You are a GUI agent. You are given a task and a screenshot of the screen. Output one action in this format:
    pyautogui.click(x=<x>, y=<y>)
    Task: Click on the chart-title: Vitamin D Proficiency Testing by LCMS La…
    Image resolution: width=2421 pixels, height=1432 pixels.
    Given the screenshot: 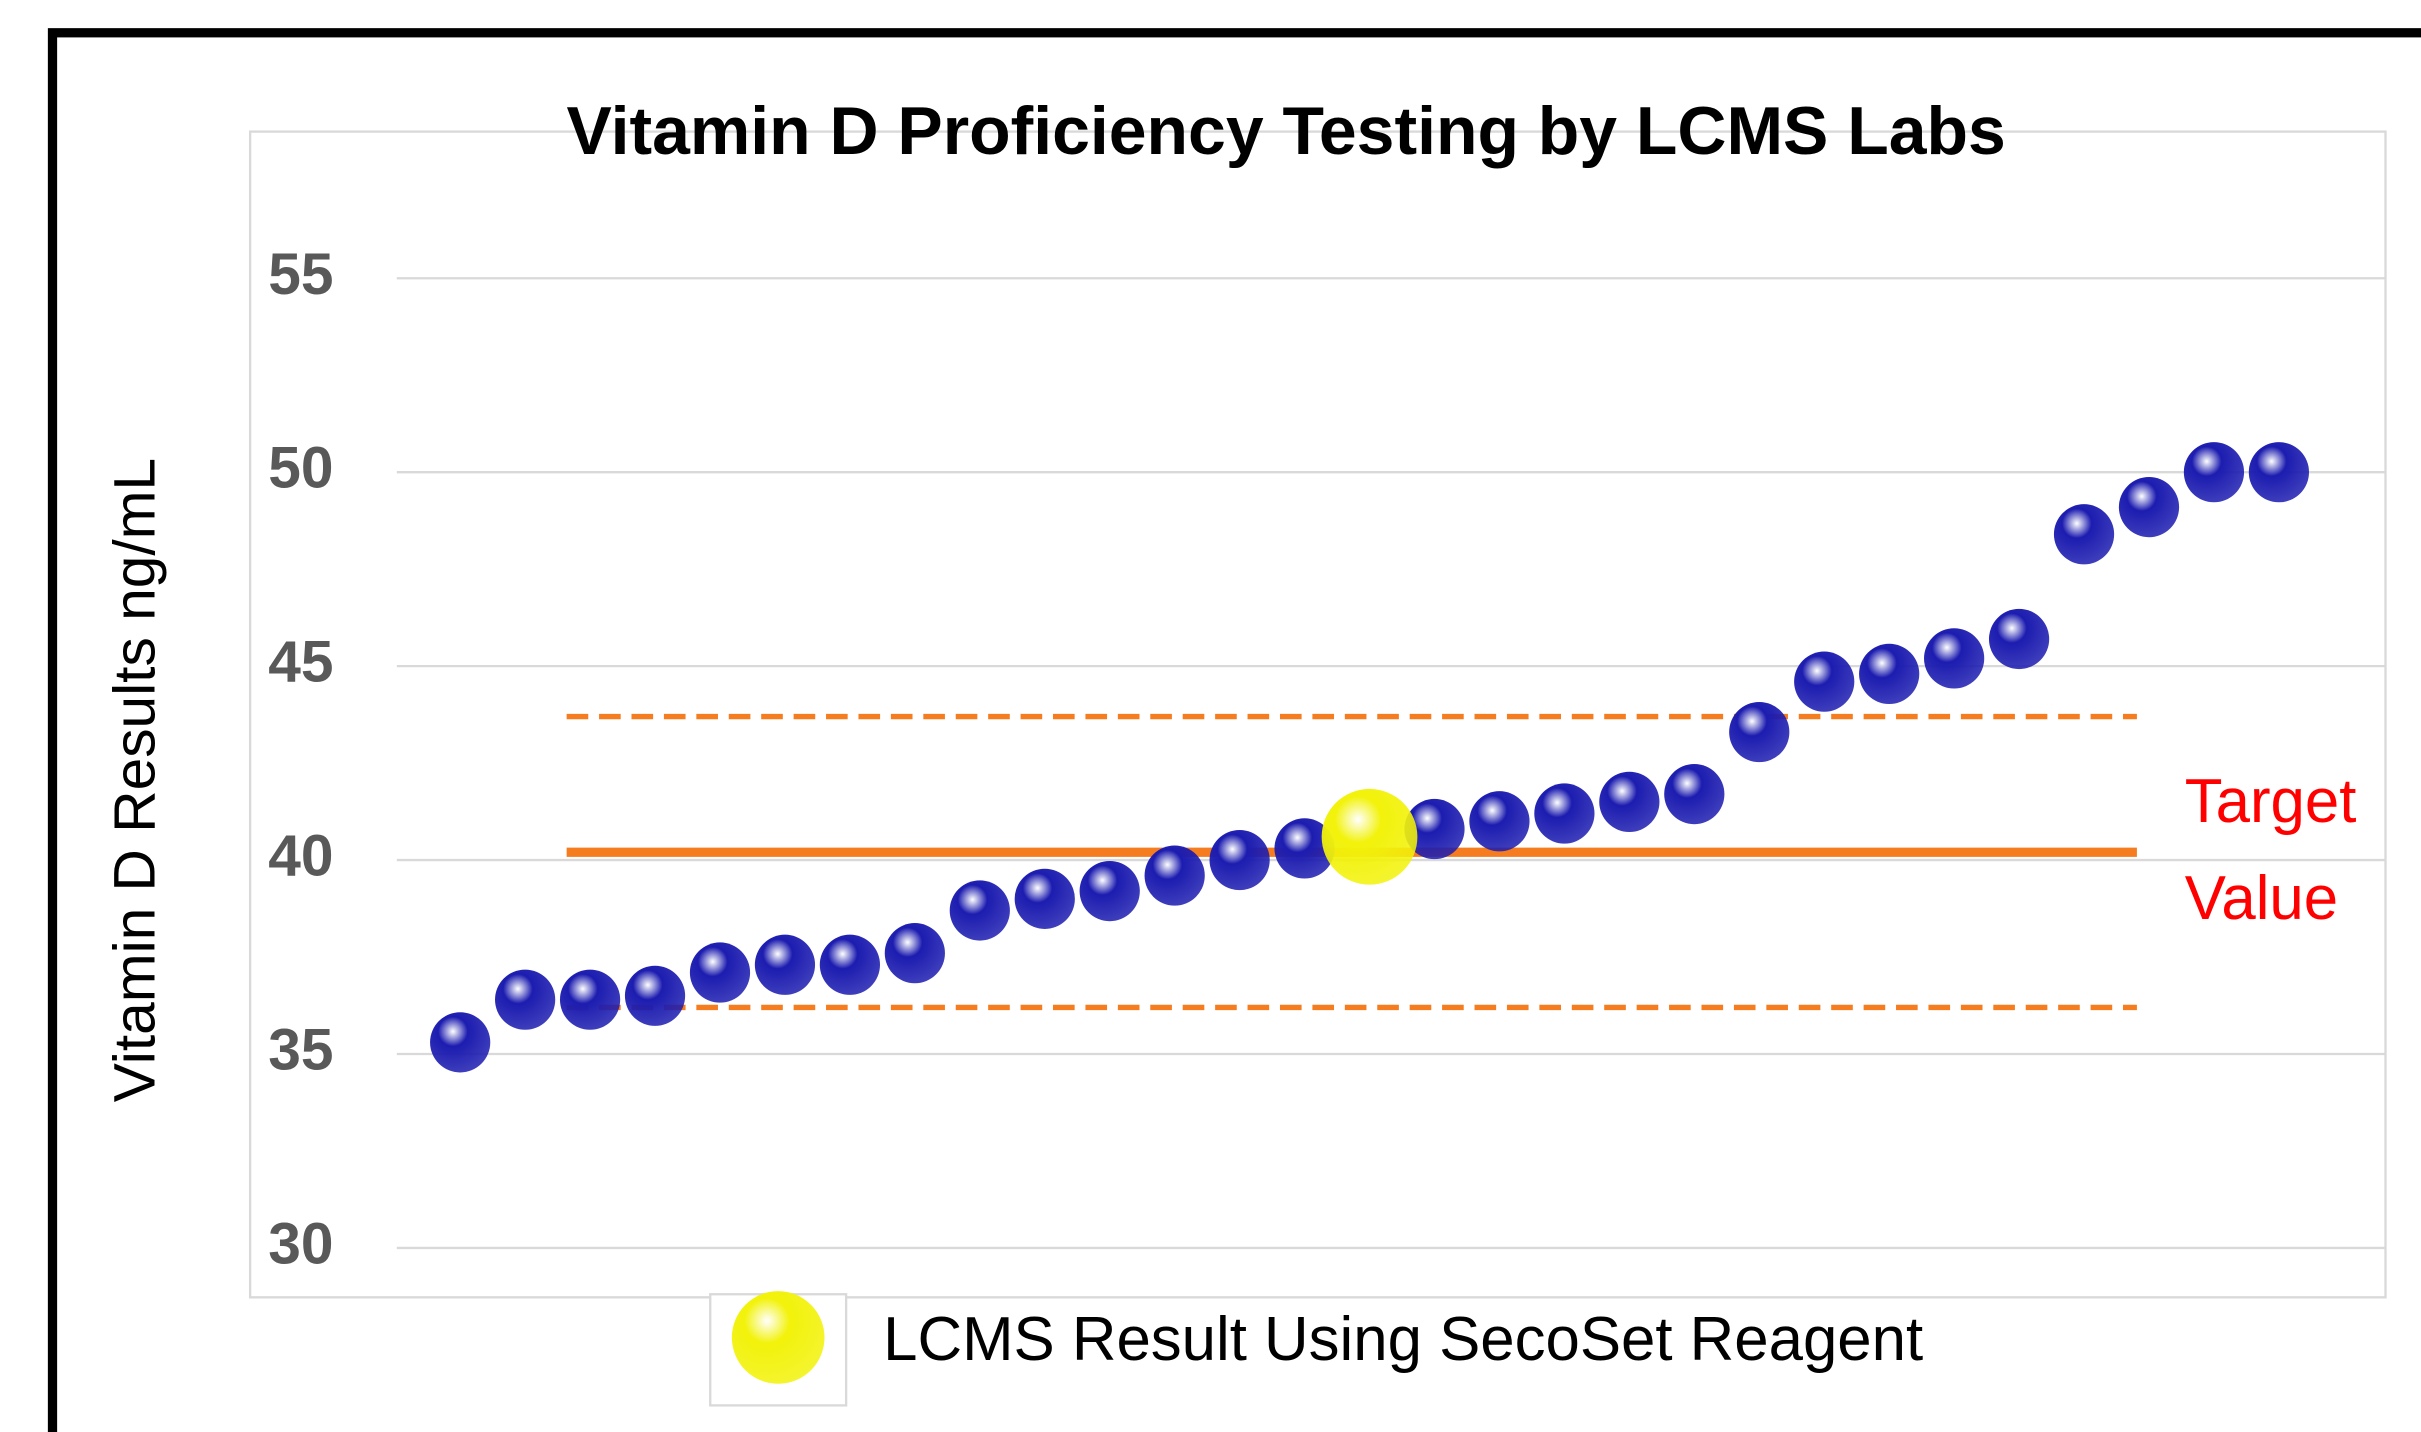 What is the action you would take?
    pyautogui.click(x=1286, y=131)
    